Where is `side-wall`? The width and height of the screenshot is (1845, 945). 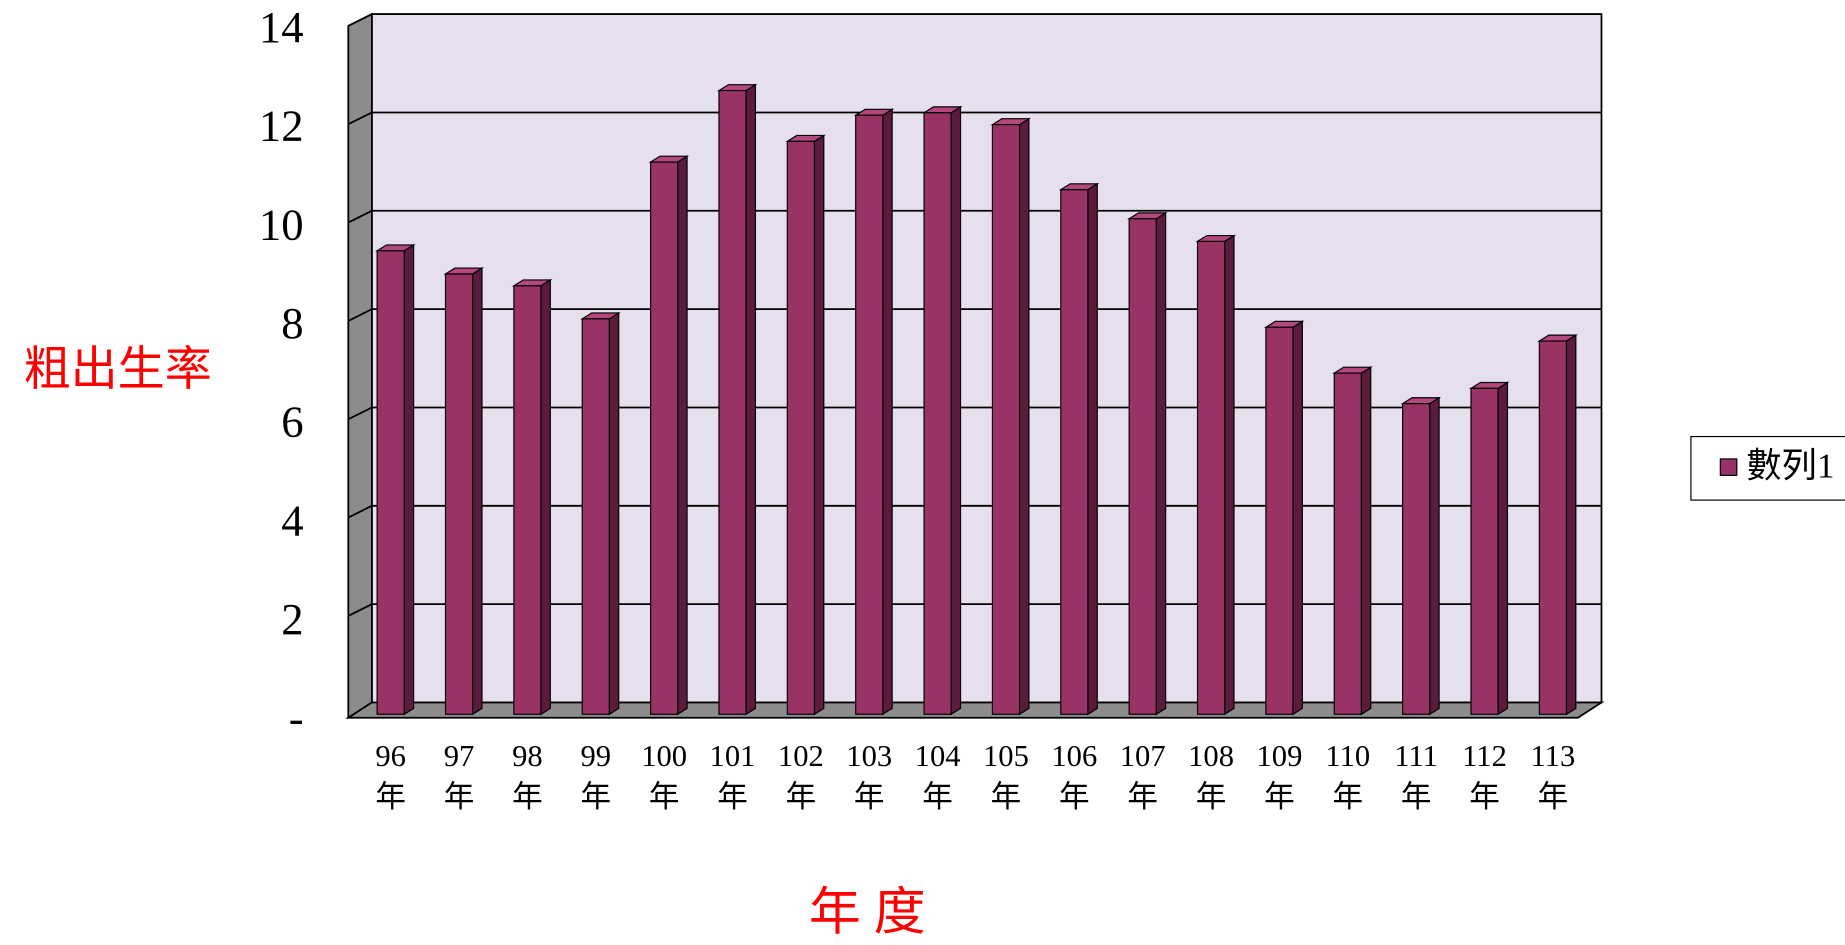 side-wall is located at coordinates (360, 366).